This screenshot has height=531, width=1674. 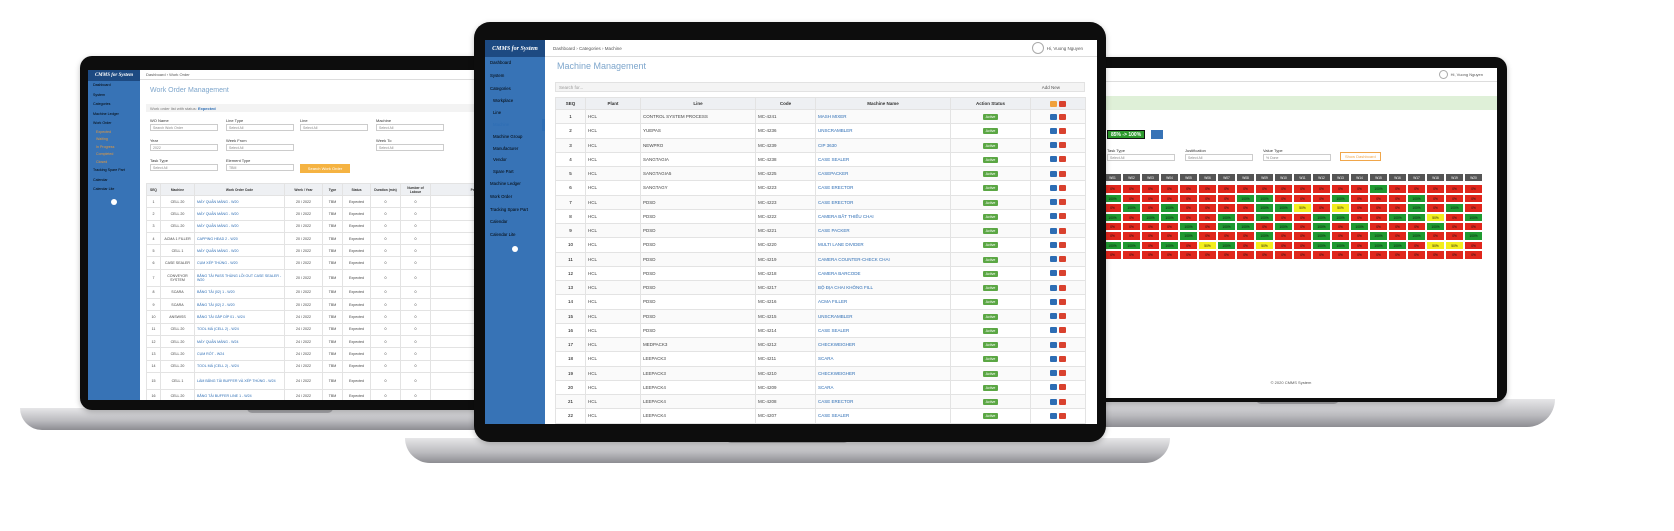 What do you see at coordinates (500, 160) in the screenshot?
I see `submenu-item: Vendor` at bounding box center [500, 160].